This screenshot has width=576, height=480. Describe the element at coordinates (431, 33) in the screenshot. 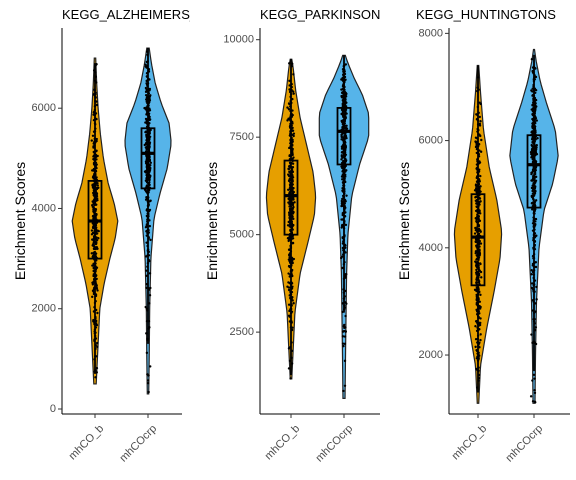

I see `y-tick-label: 8000` at that location.